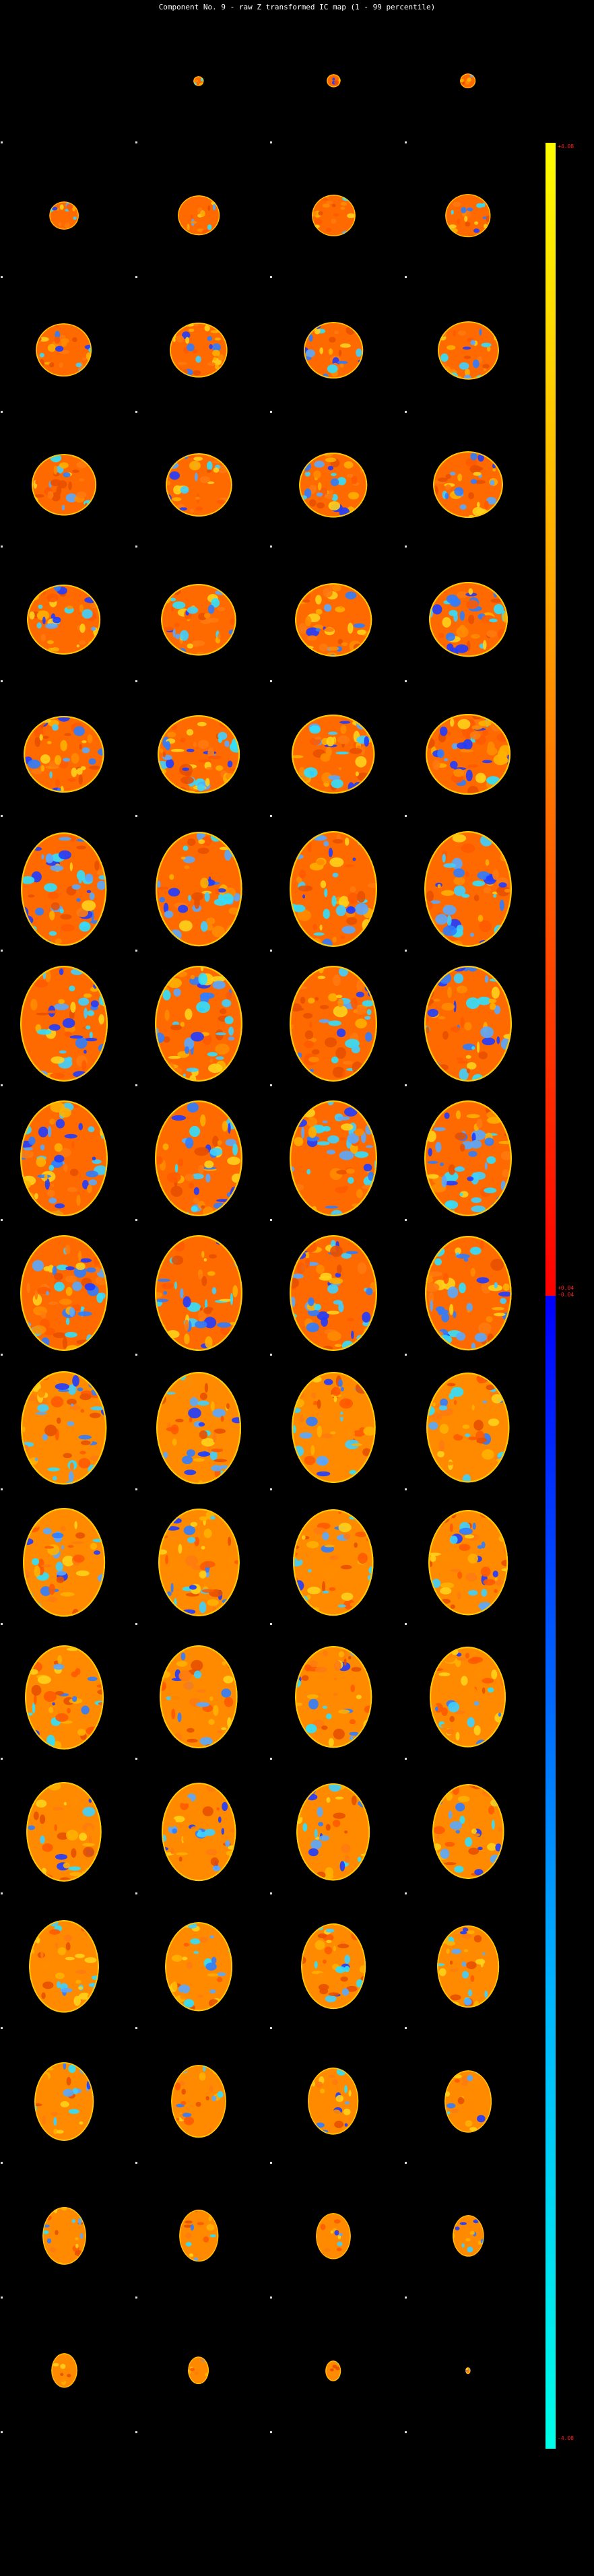 This screenshot has height=2576, width=594. Describe the element at coordinates (551, 1296) in the screenshot. I see `colorbar` at that location.